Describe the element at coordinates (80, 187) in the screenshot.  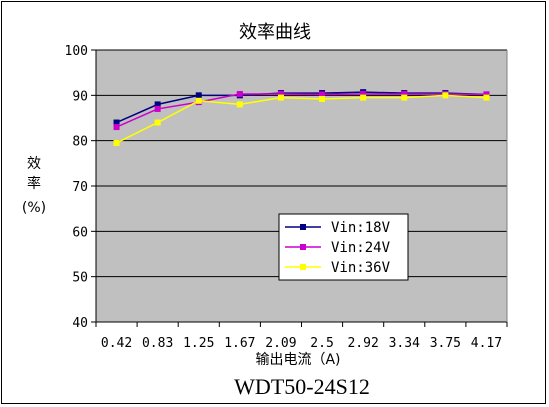
I see `y-tick-label: 70` at that location.